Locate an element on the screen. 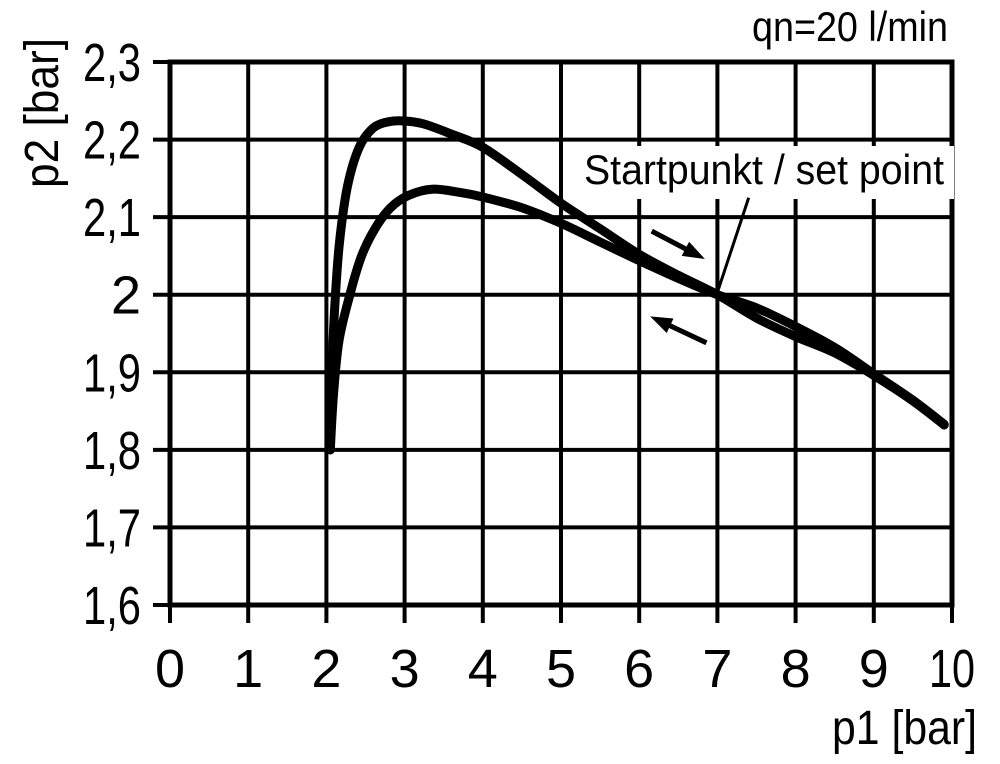 This screenshot has height=764, width=1000. x-tick-label: 9 is located at coordinates (874, 669).